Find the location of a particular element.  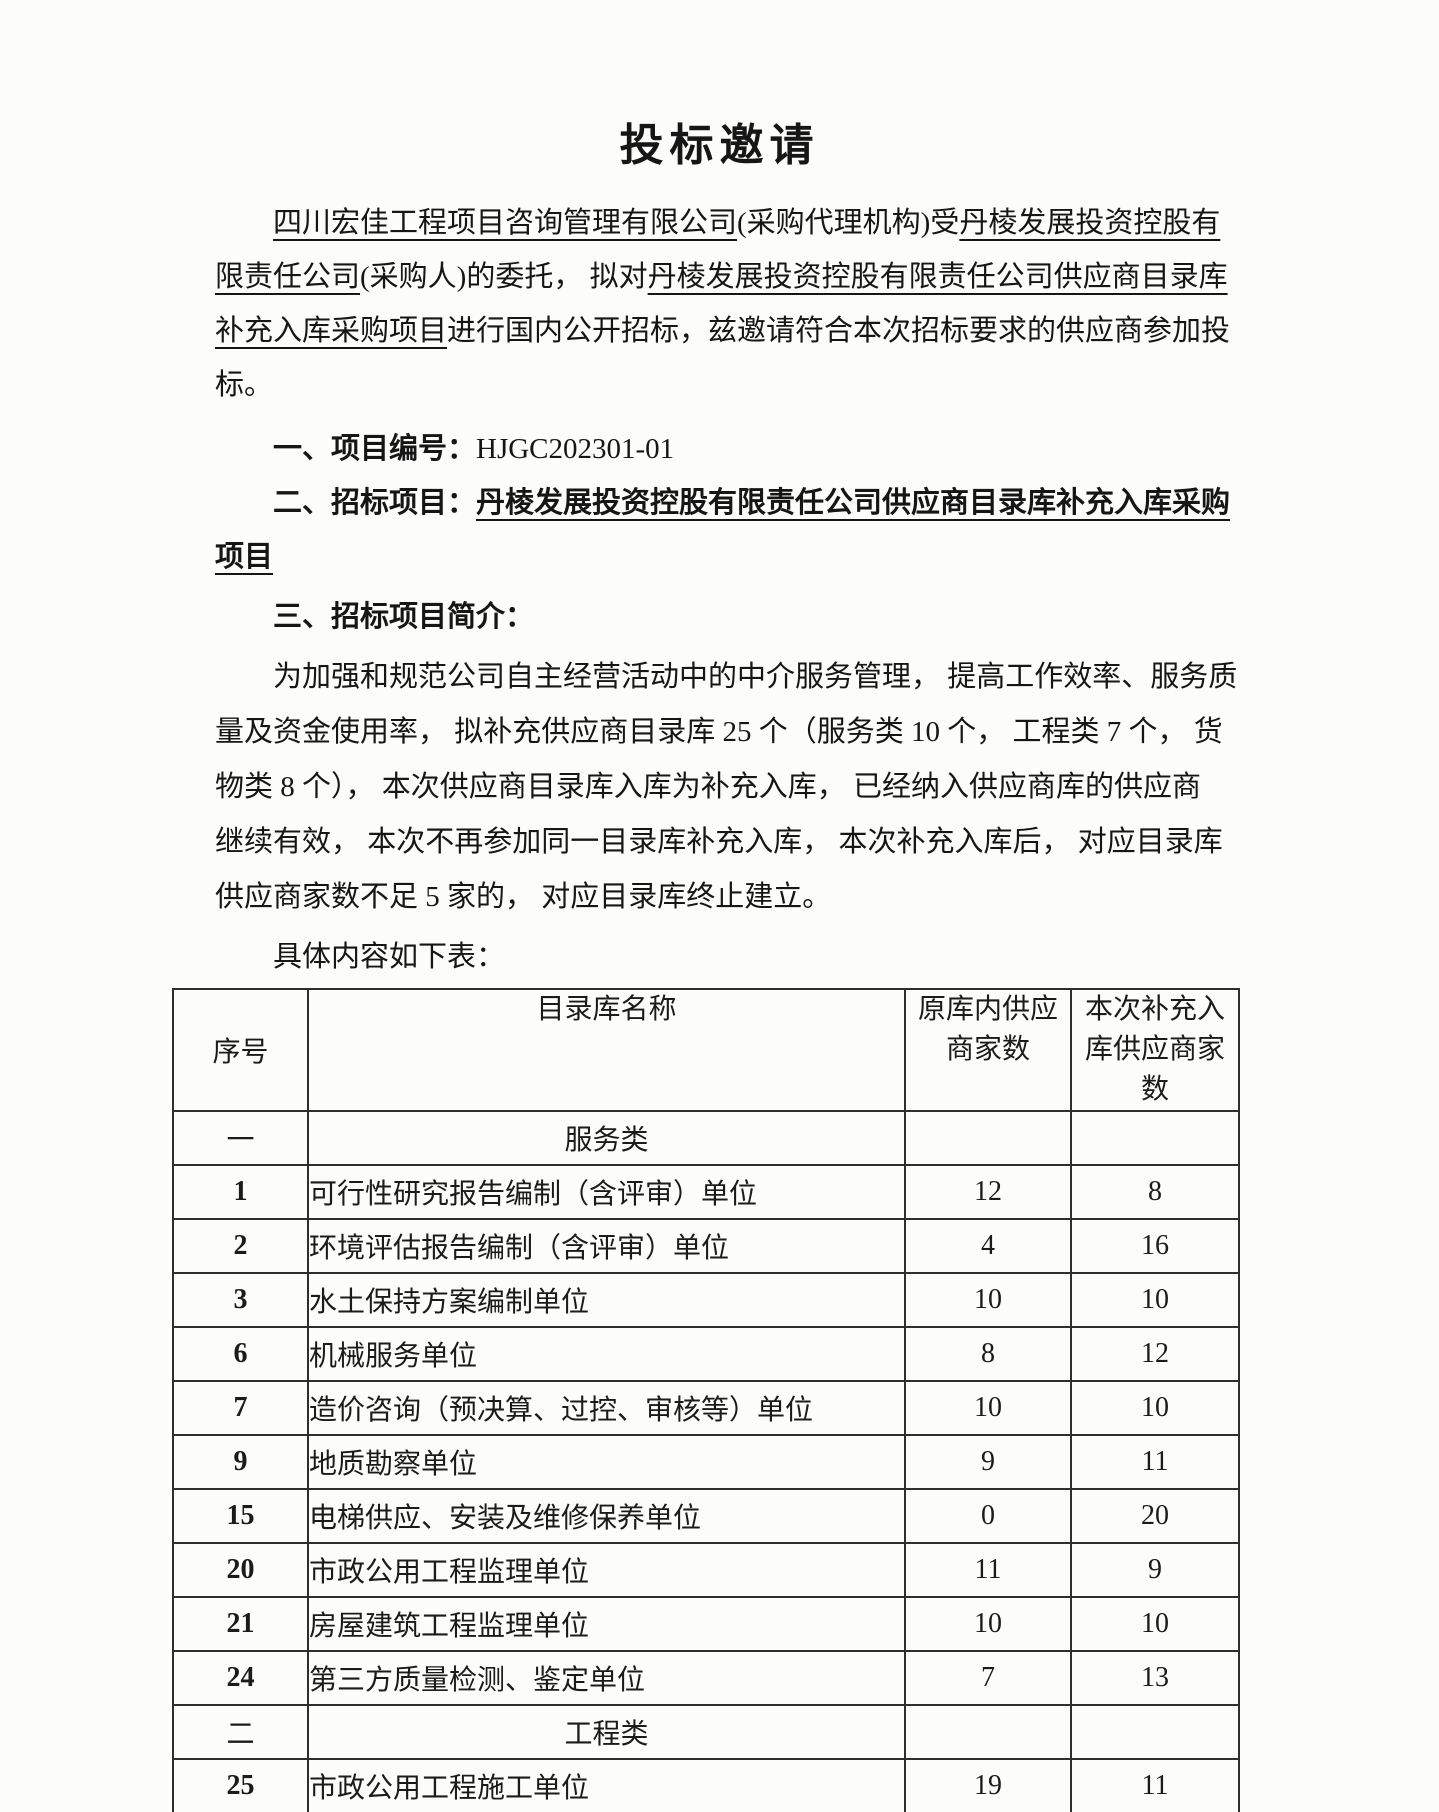

tender-project-label: 二、招标项目： is located at coordinates (375, 503).